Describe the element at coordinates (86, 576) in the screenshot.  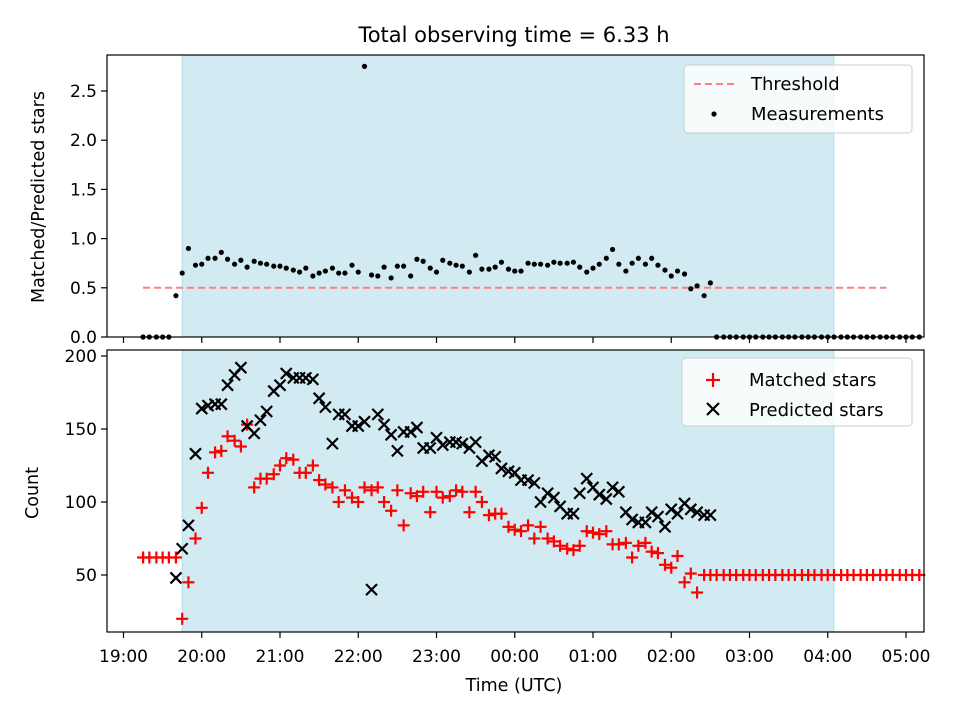
I see `bottom-y-tick-label: 50` at that location.